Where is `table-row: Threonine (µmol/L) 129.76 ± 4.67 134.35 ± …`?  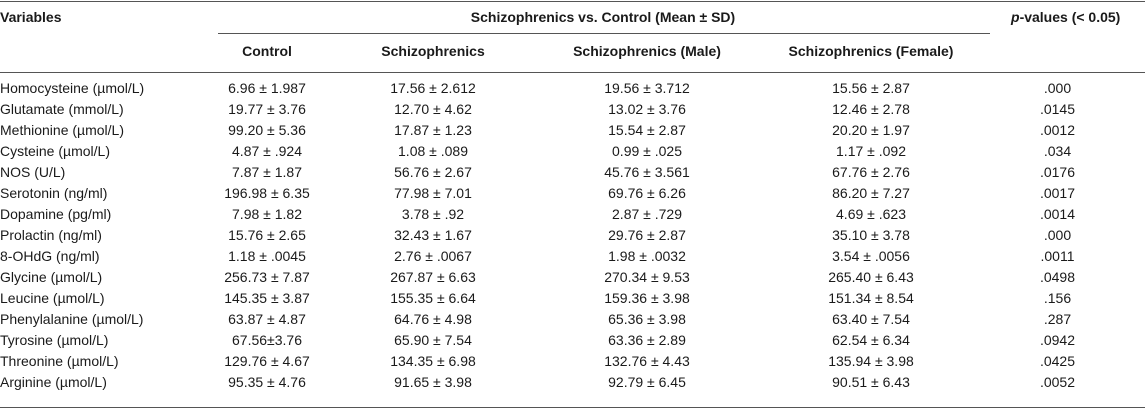
table-row: Threonine (µmol/L) 129.76 ± 4.67 134.35 ± … is located at coordinates (572, 361).